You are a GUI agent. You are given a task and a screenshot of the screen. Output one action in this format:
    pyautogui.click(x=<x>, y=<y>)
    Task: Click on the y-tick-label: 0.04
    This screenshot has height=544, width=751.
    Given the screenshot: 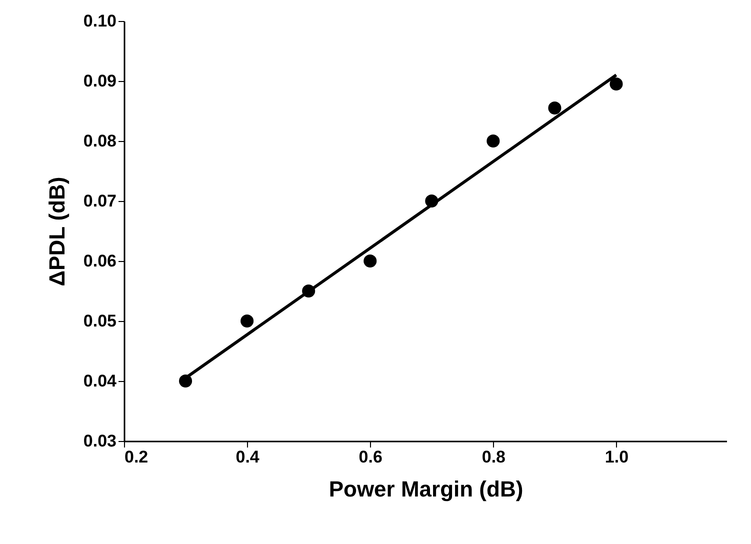 What is the action you would take?
    pyautogui.click(x=100, y=381)
    